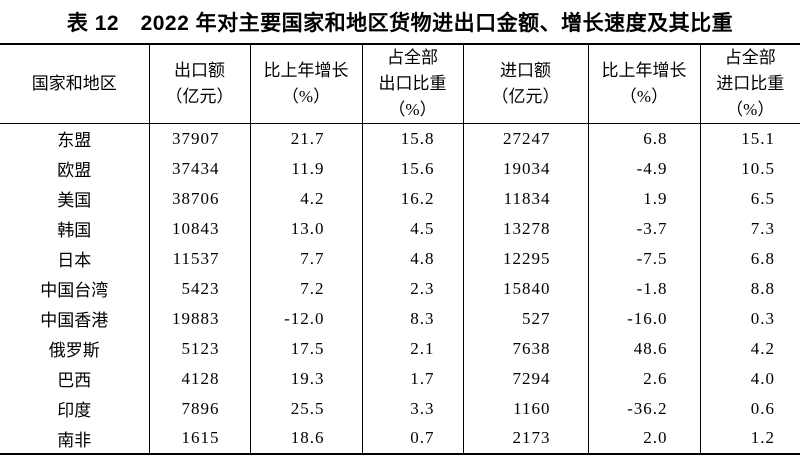 This screenshot has height=467, width=800. Describe the element at coordinates (762, 288) in the screenshot. I see `import-share-cell: 8.8` at that location.